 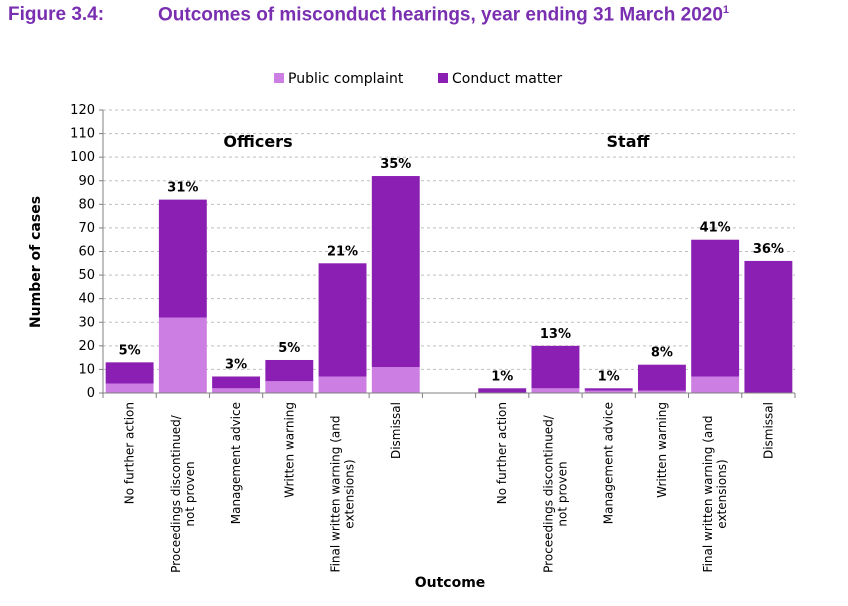 What do you see at coordinates (236, 364) in the screenshot?
I see `bar-percentage-label: 3%` at bounding box center [236, 364].